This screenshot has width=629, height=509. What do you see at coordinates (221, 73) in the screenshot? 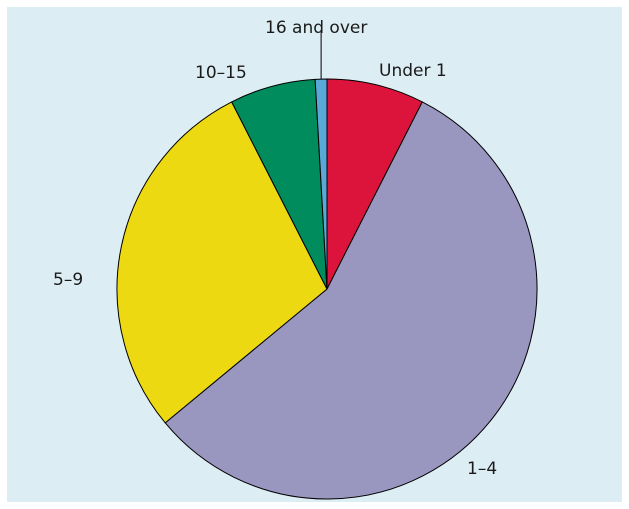
I see `label-10-15: 10–15` at bounding box center [221, 73].